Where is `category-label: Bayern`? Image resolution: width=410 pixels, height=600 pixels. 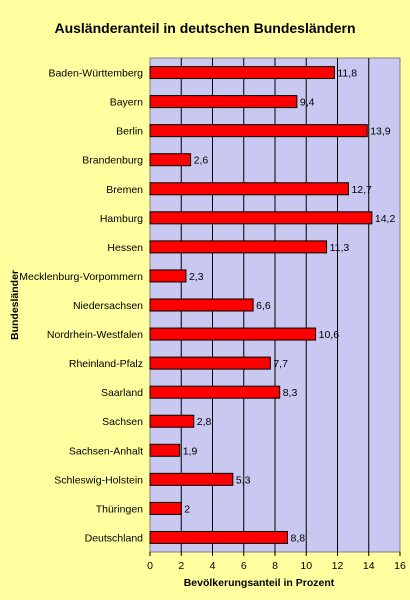
category-label: Bayern is located at coordinates (126, 103).